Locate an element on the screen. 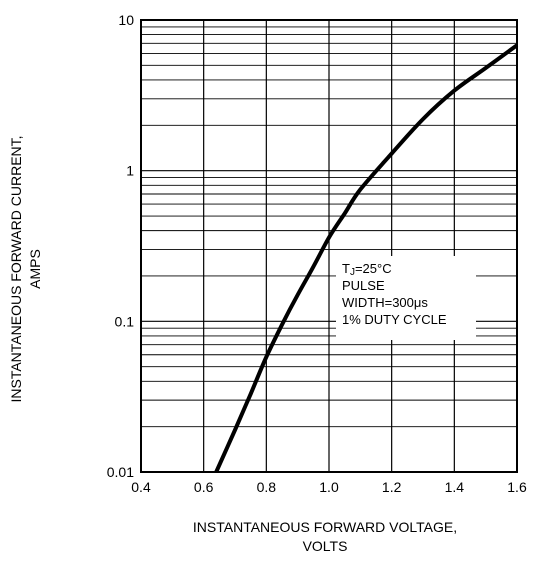 The image size is (533, 568). annotation-background is located at coordinates (406, 298).